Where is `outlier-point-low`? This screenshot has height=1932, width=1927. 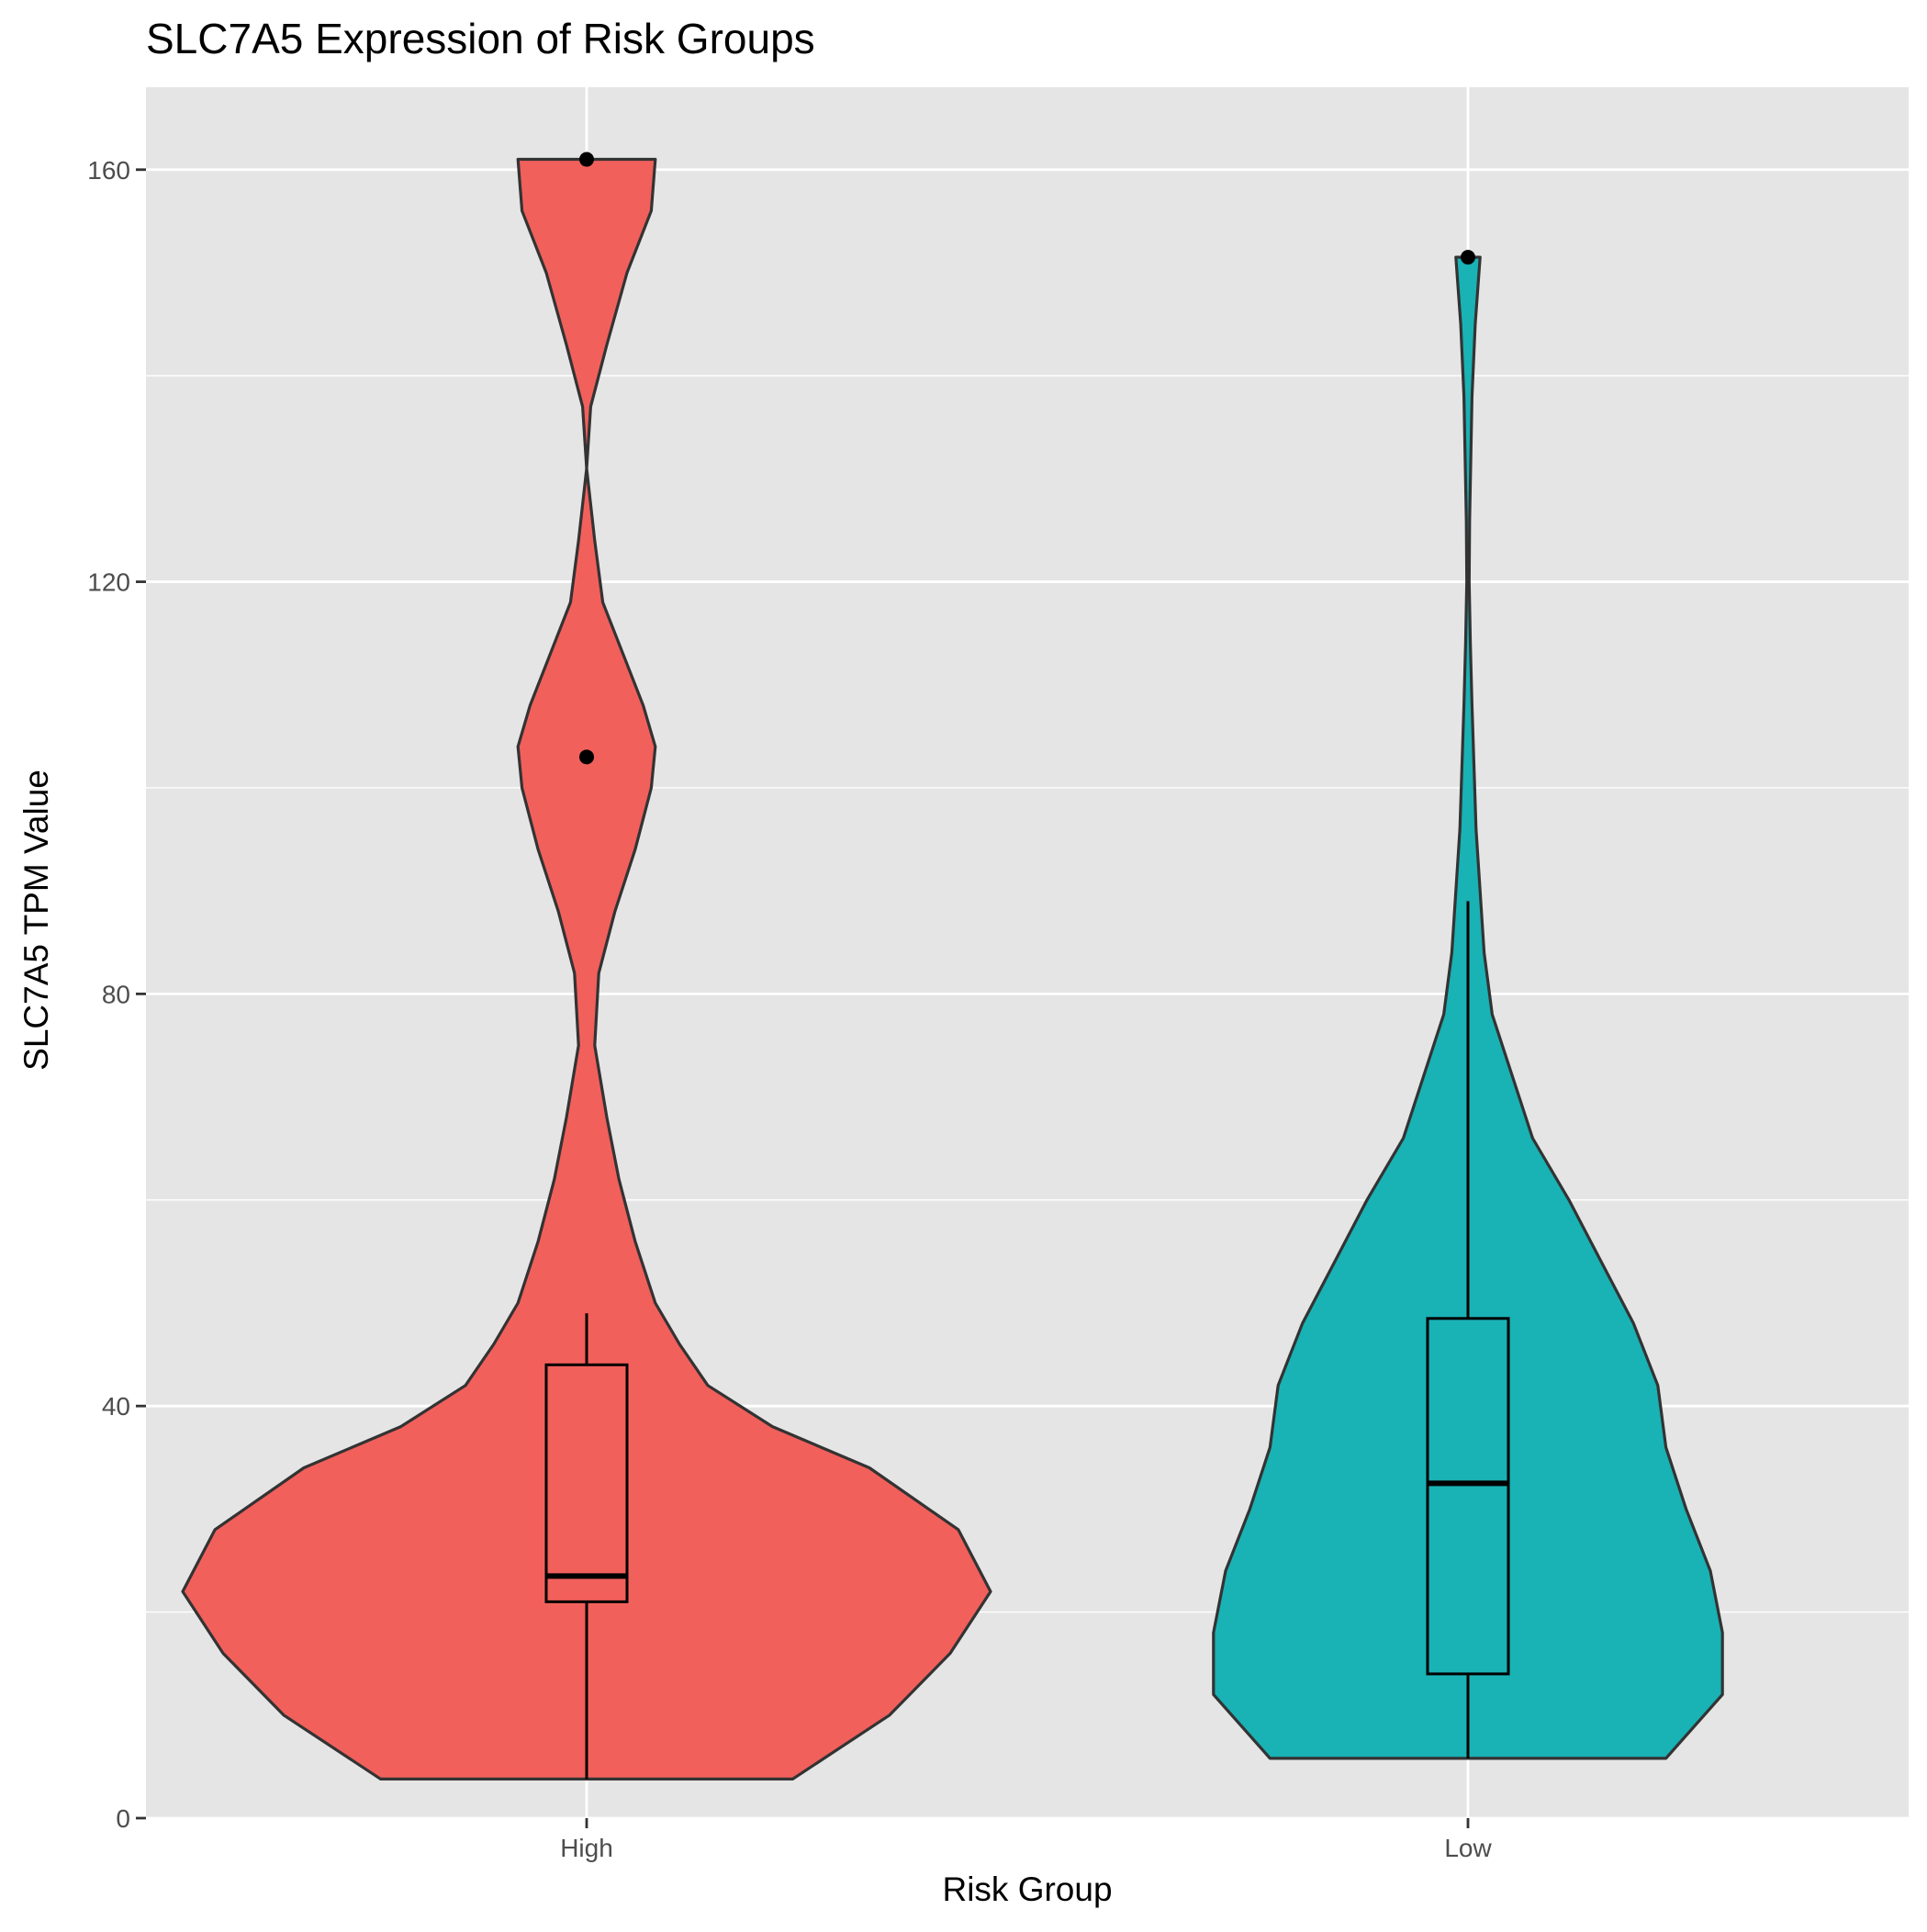 outlier-point-low is located at coordinates (1468, 257).